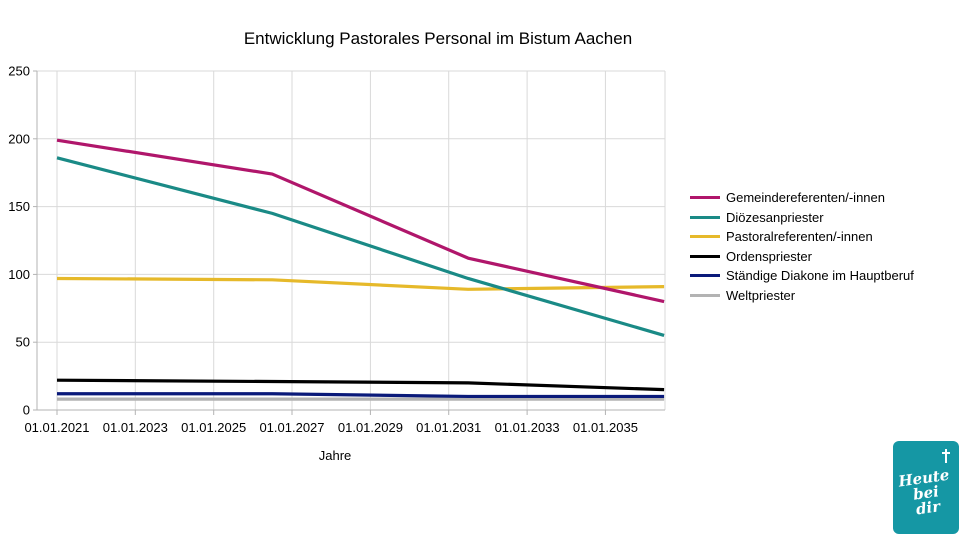 The image size is (962, 550). Describe the element at coordinates (805, 198) in the screenshot. I see `legend-label: Gemeindereferenten/-innen` at that location.